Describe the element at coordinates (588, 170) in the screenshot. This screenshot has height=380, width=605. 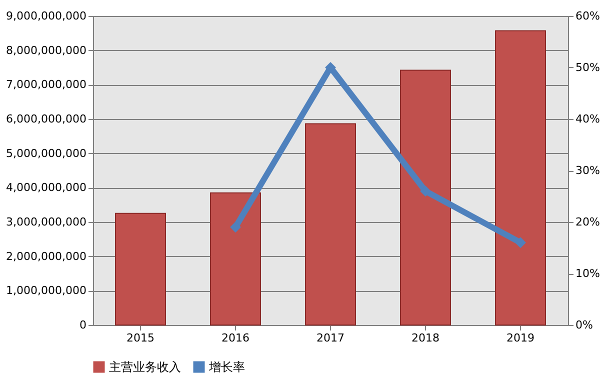
I see `y2-tick-label: 30%` at that location.